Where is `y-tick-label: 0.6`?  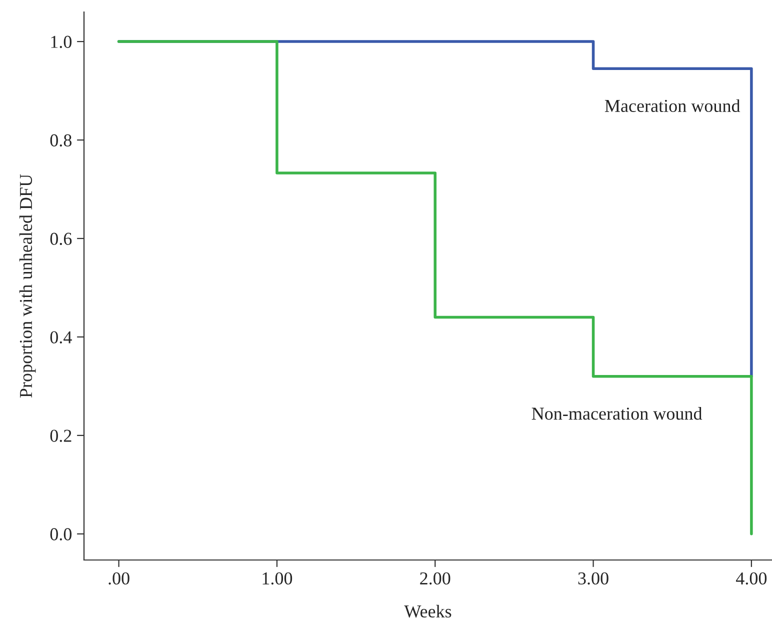
y-tick-label: 0.6 is located at coordinates (61, 239).